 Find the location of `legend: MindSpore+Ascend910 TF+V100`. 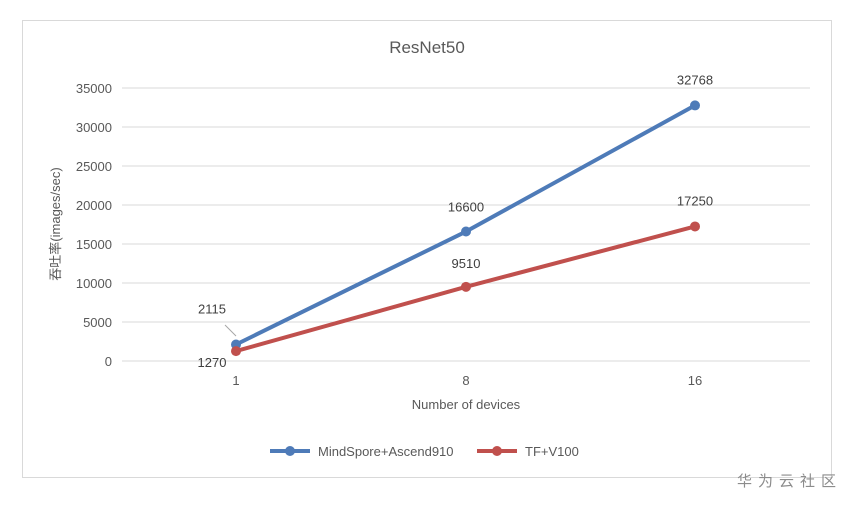

legend: MindSpore+Ascend910 TF+V100 is located at coordinates (424, 451).